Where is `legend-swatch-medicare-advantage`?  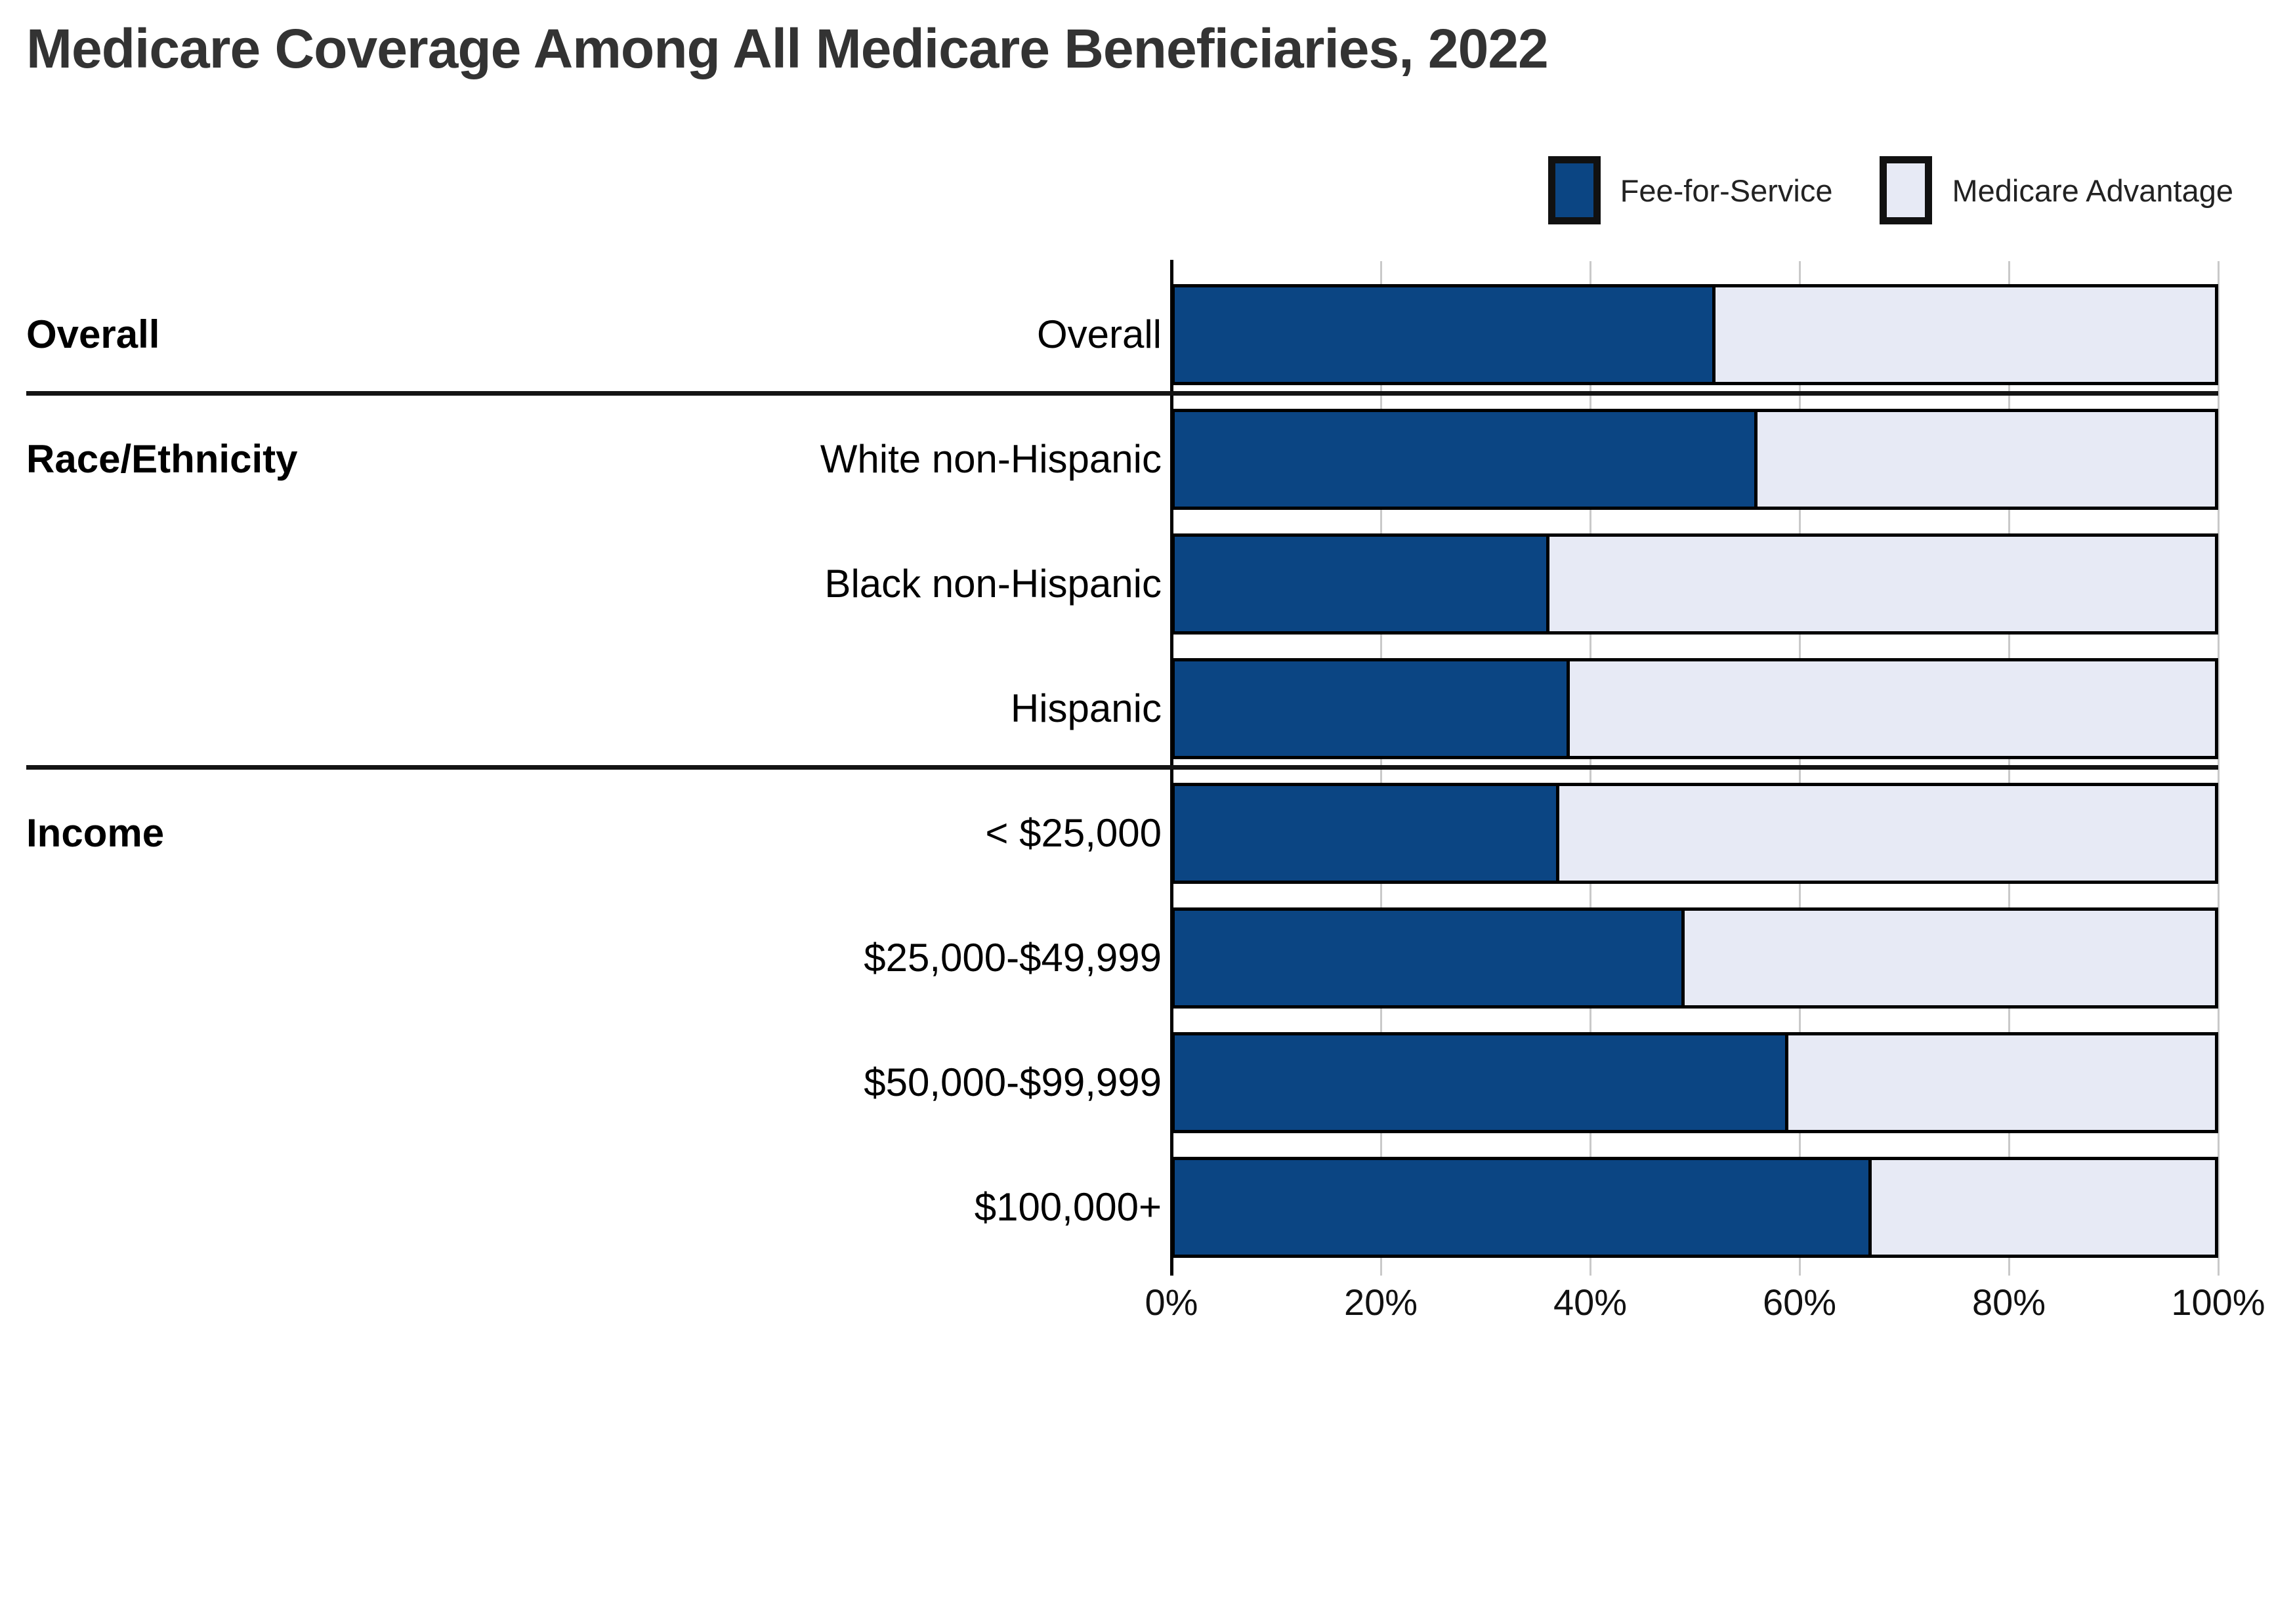
legend-swatch-medicare-advantage is located at coordinates (1906, 190).